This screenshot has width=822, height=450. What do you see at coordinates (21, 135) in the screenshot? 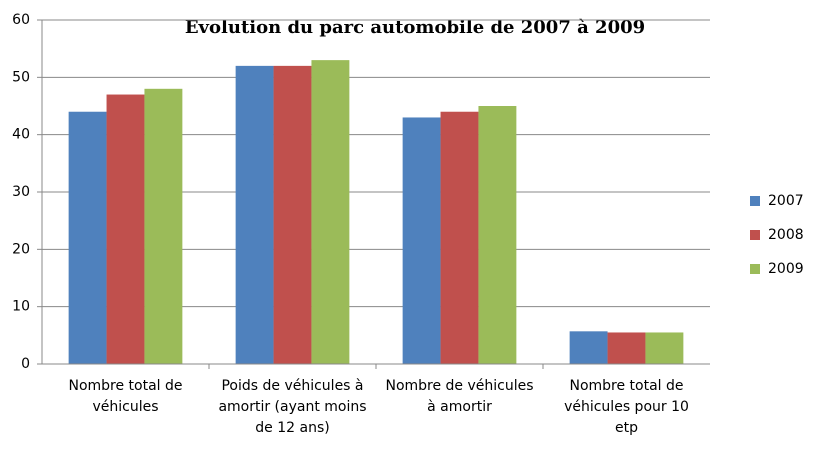
I see `y-tick-label: 40` at bounding box center [21, 135].